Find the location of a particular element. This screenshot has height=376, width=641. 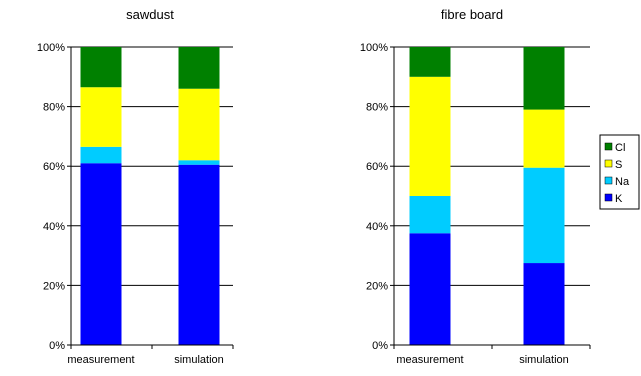

chart-title-fibre-board: fibre board is located at coordinates (472, 14).